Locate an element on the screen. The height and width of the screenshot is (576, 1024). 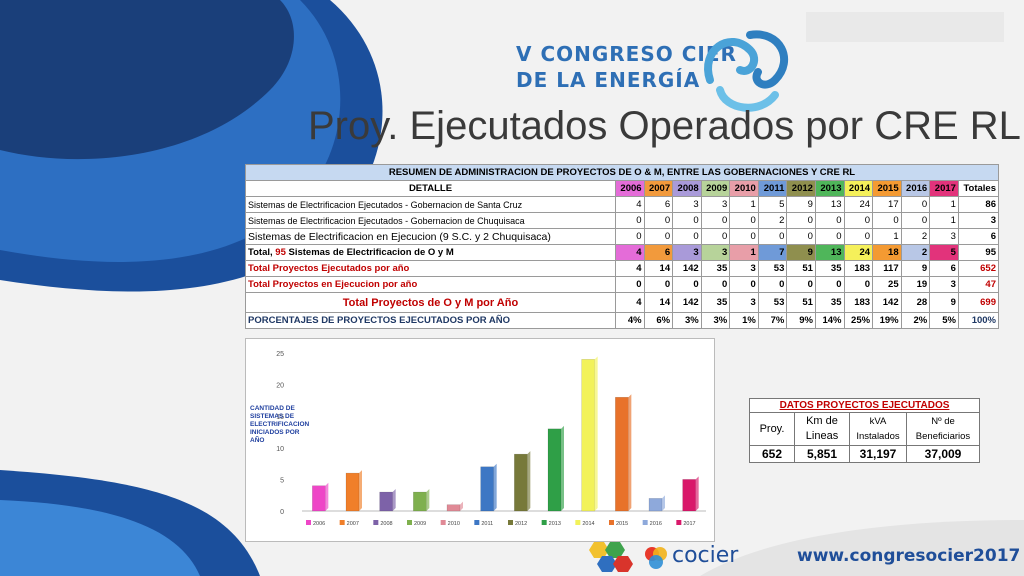
bar-side-2016 is located at coordinates (663, 503).